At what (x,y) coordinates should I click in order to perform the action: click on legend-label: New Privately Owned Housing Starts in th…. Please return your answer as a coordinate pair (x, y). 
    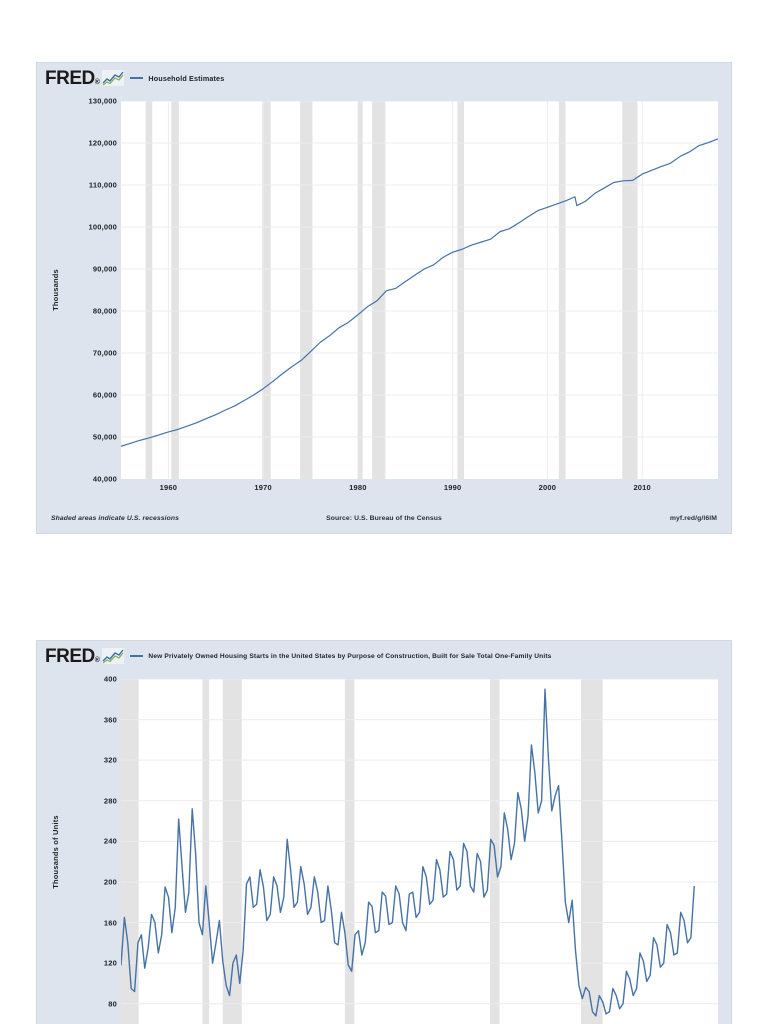
    Looking at the image, I should click on (350, 656).